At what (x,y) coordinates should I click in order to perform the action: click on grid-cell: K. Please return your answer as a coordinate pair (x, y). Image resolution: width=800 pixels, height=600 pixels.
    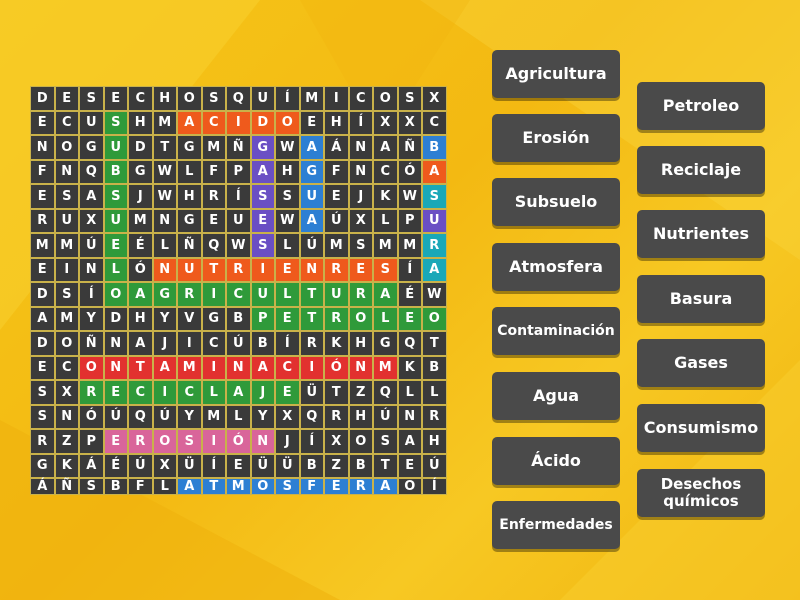
    Looking at the image, I should click on (66, 465).